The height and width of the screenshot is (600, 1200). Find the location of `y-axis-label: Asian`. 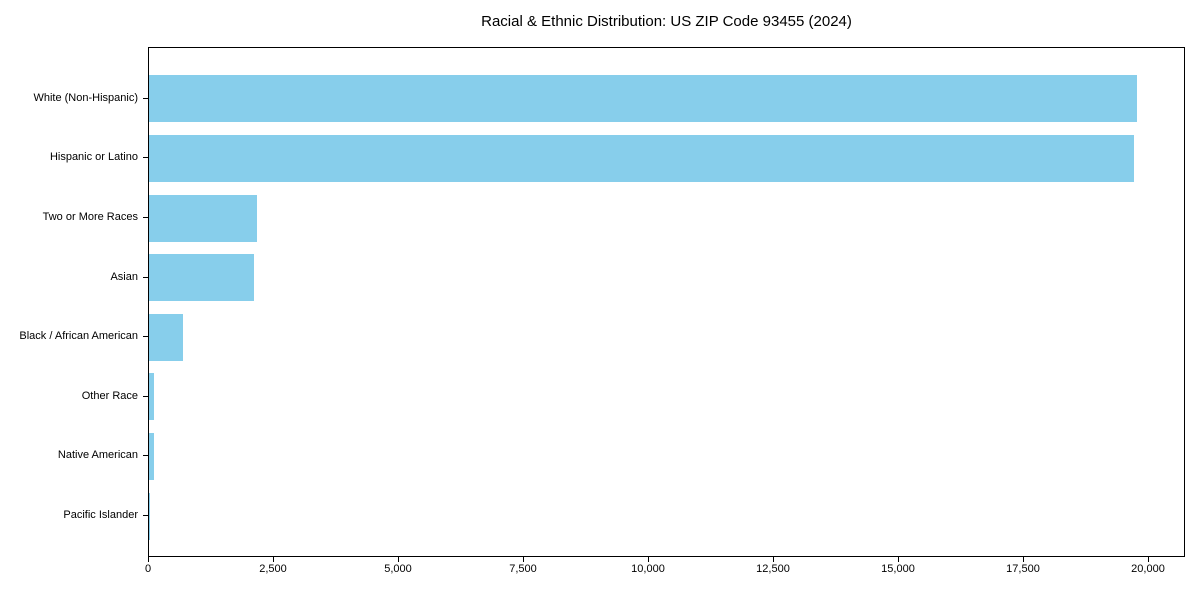

y-axis-label: Asian is located at coordinates (124, 276).